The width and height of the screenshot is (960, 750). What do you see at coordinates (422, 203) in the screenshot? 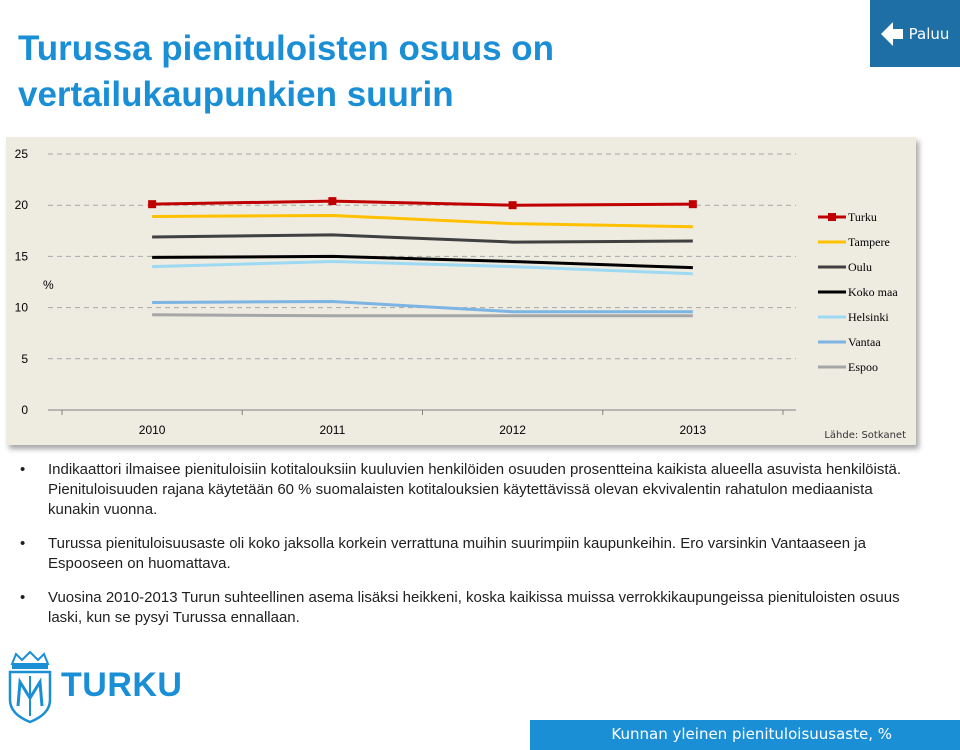
I see `series-line-turku` at bounding box center [422, 203].